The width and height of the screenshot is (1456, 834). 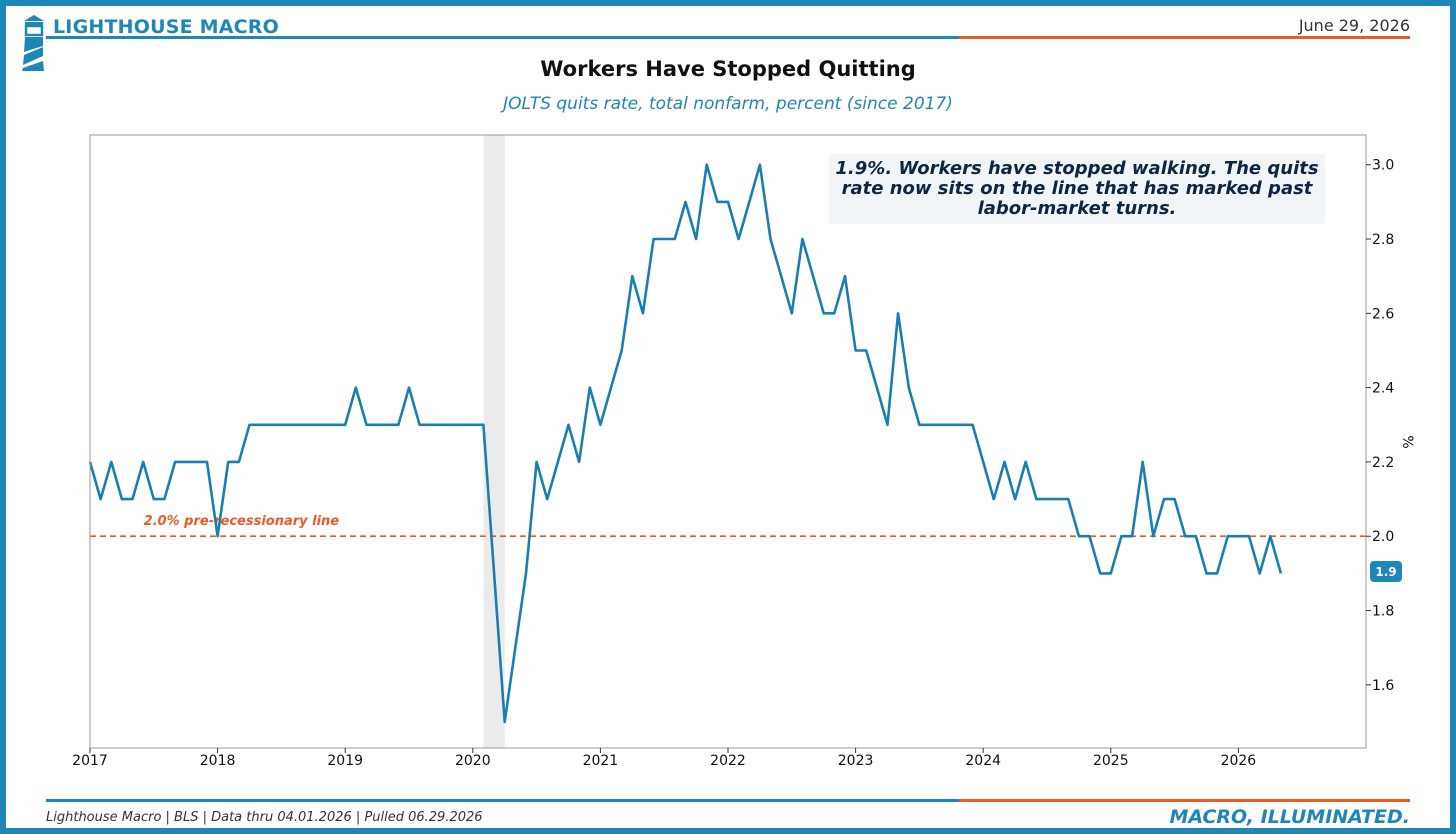 I want to click on y-axis-label: %, so click(x=1407, y=441).